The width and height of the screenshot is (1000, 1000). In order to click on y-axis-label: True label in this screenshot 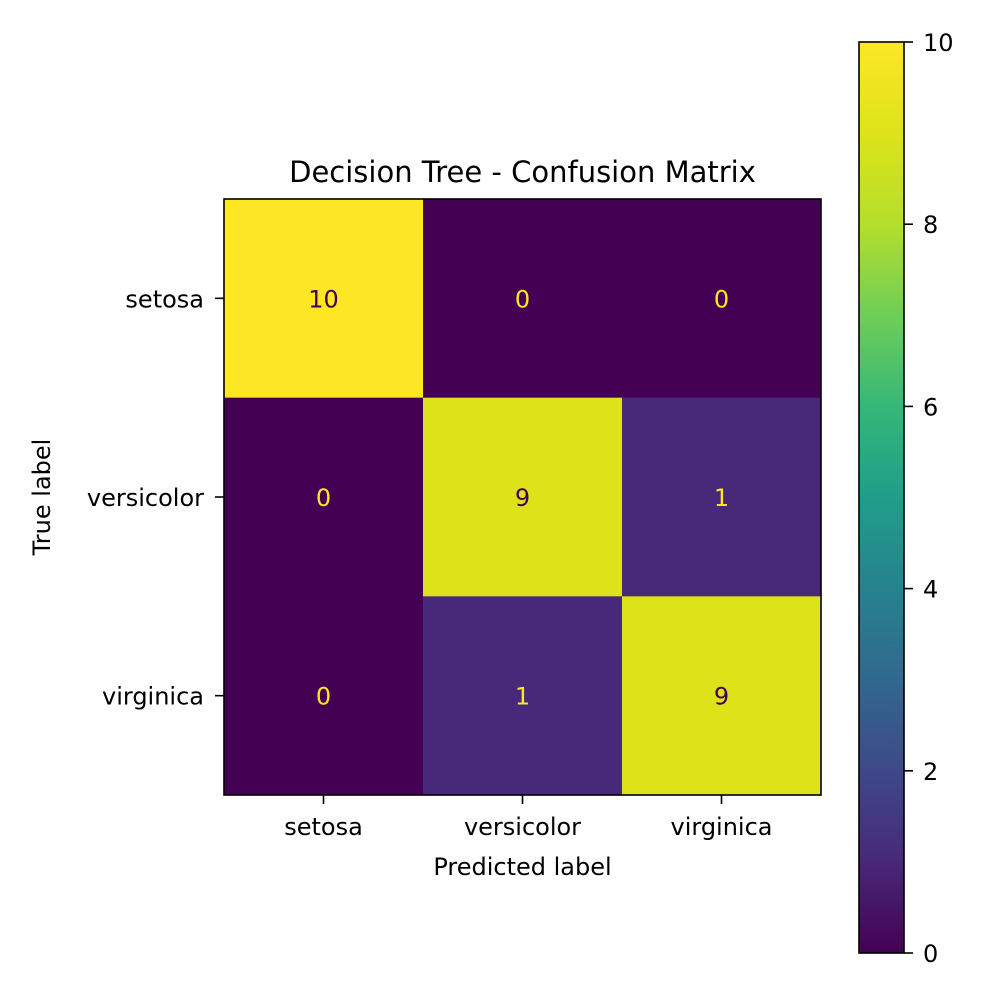, I will do `click(42, 498)`.